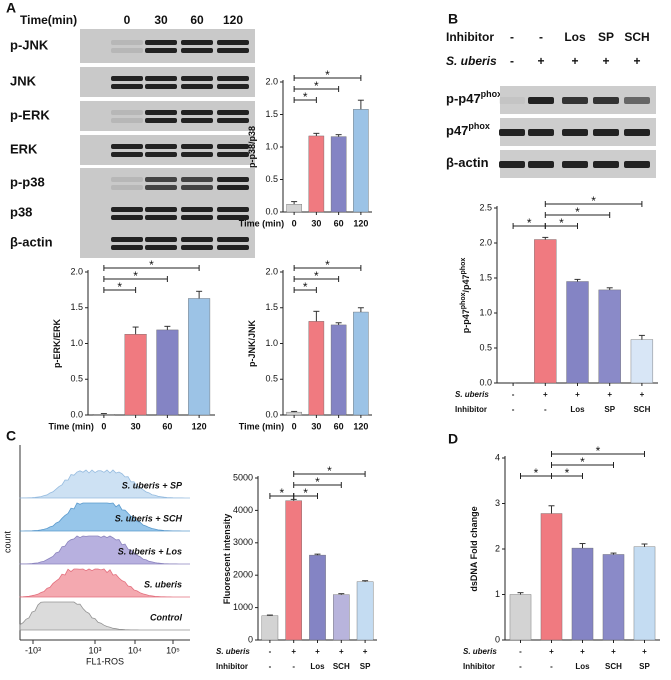 This screenshot has width=671, height=680. Describe the element at coordinates (227, 559) in the screenshot. I see `y-axis-label-part: Fluorescent intensity` at that location.